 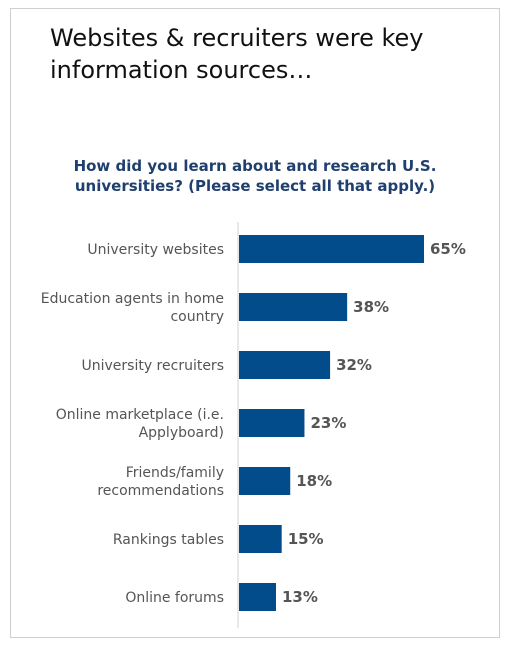 What do you see at coordinates (181, 433) in the screenshot?
I see `category-label: Applyboard)` at bounding box center [181, 433].